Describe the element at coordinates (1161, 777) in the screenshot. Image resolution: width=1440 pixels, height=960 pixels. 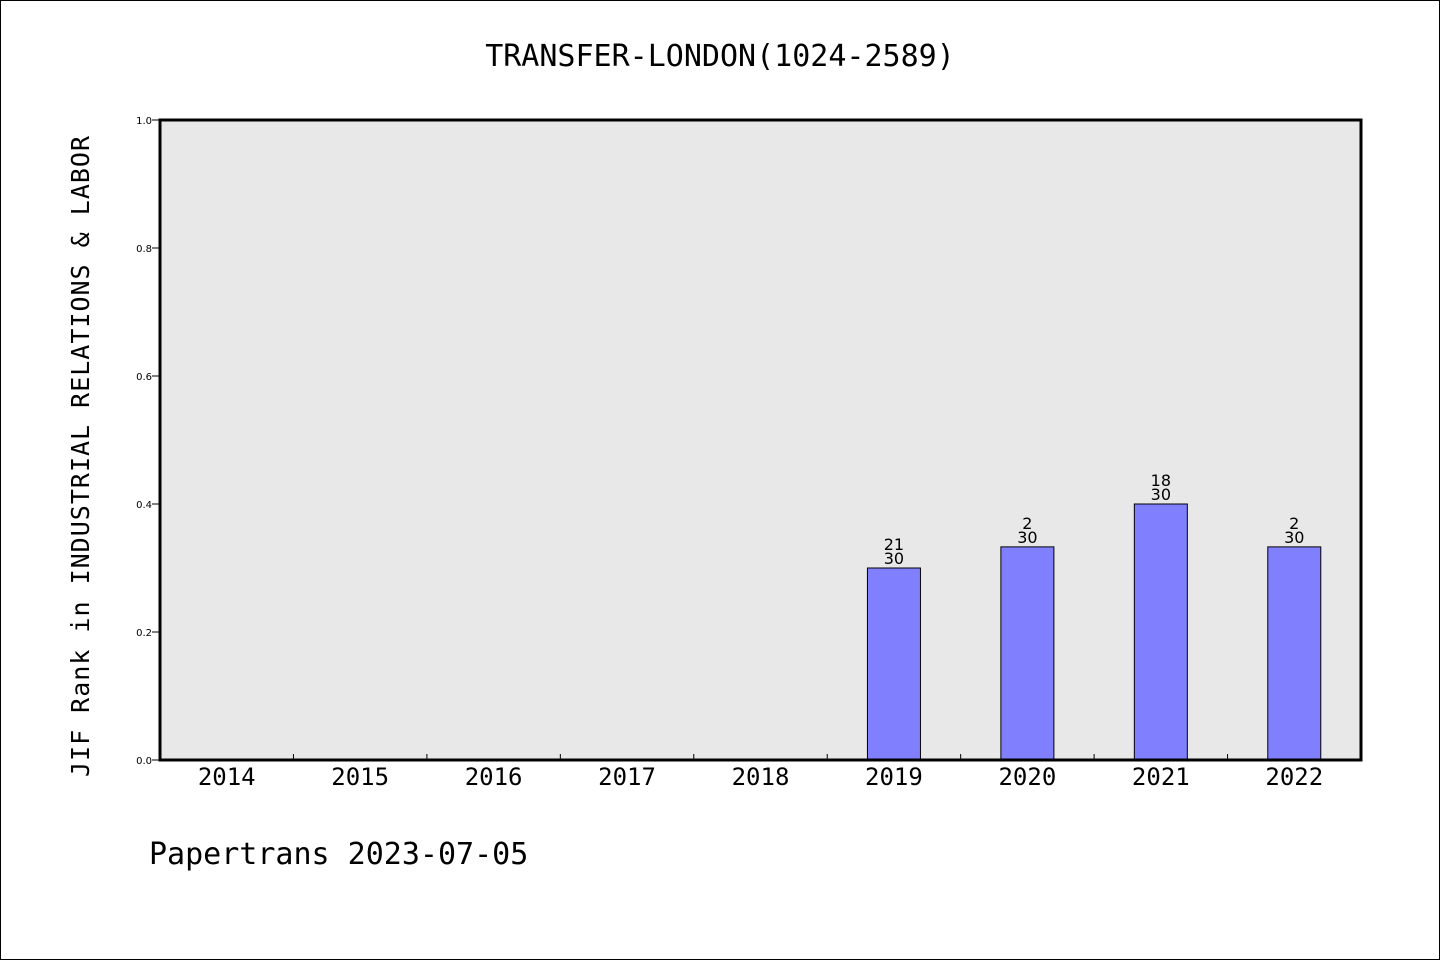
I see `x-tick-label: 2021` at that location.